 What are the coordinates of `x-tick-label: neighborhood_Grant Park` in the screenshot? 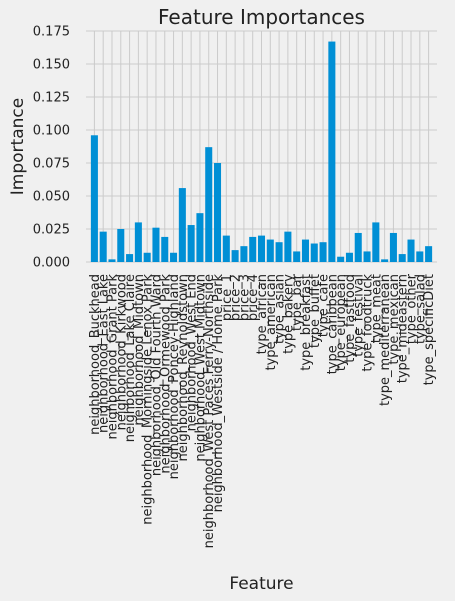 It's located at (112, 357).